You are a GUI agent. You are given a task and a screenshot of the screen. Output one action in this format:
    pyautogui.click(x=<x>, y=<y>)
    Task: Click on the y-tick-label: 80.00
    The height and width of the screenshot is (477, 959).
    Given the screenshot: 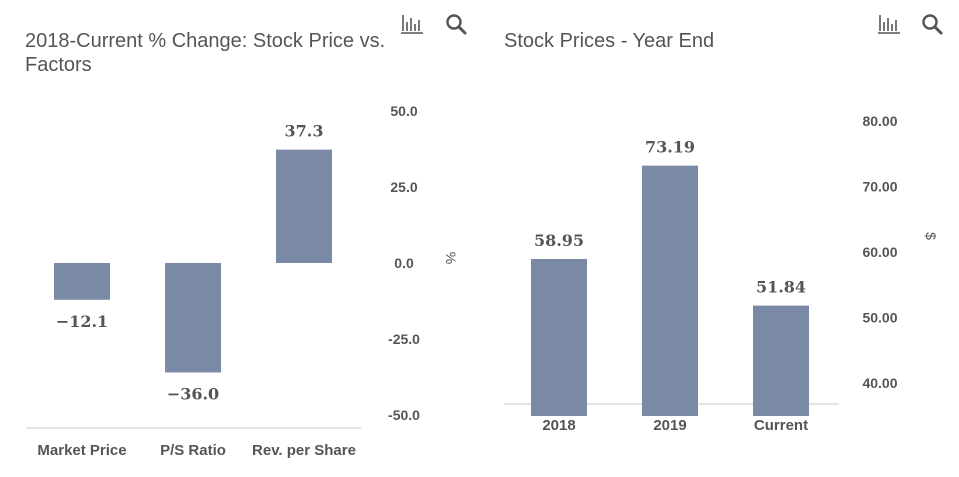 What is the action you would take?
    pyautogui.click(x=879, y=121)
    